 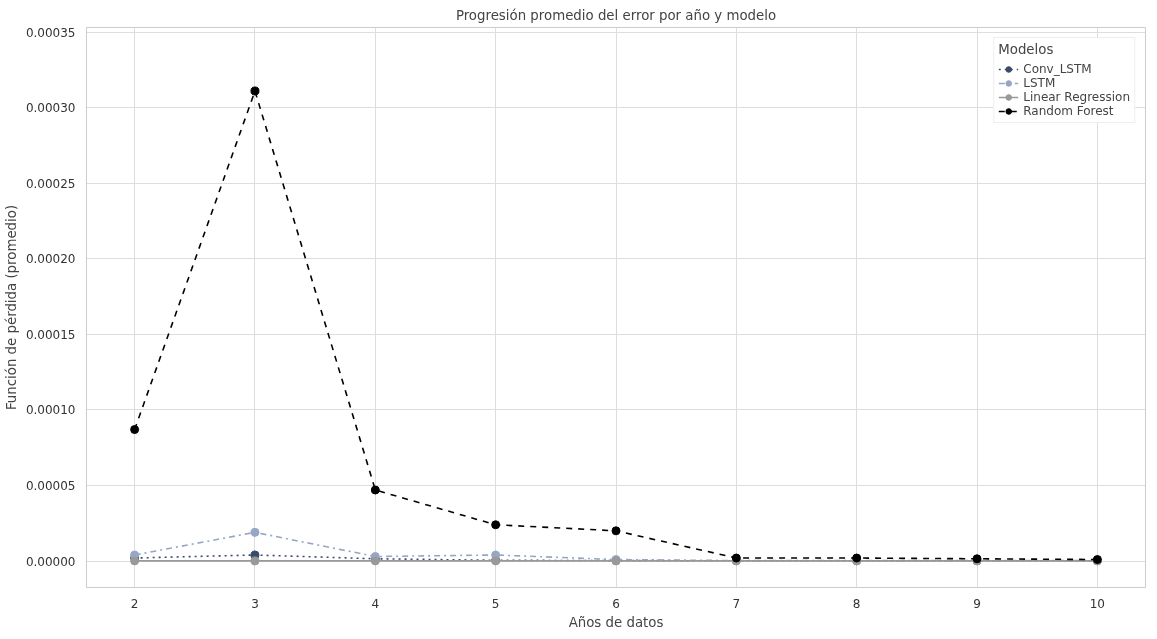 What do you see at coordinates (1076, 97) in the screenshot?
I see `legend-label: Linear Regression` at bounding box center [1076, 97].